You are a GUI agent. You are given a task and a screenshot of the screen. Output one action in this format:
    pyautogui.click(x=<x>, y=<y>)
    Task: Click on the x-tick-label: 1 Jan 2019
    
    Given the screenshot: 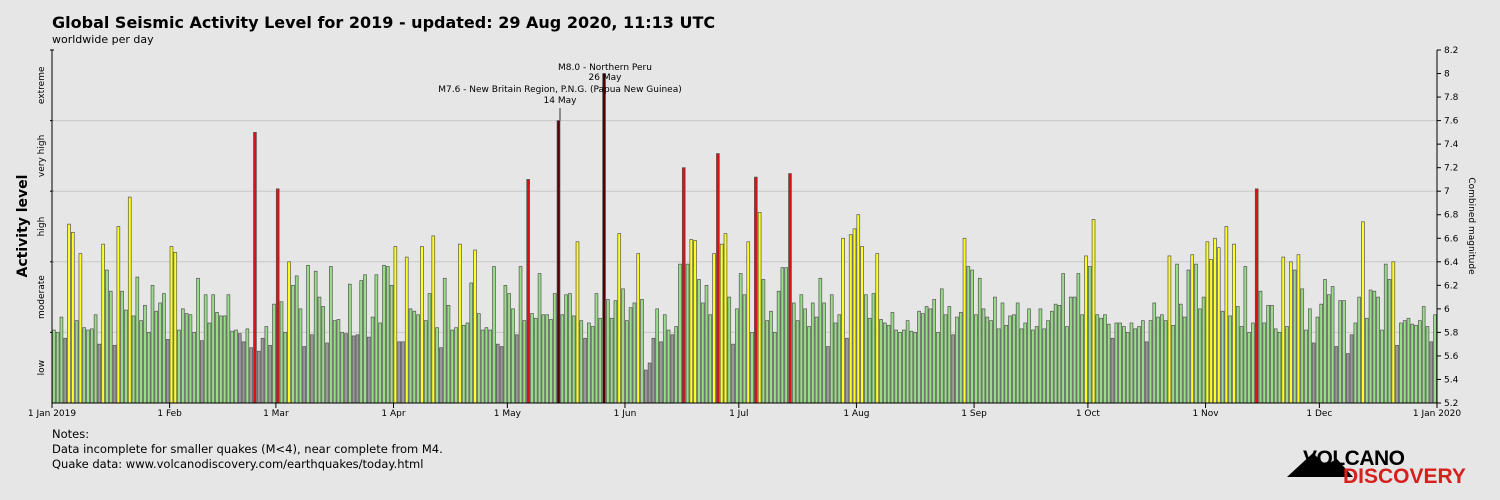 What is the action you would take?
    pyautogui.click(x=52, y=414)
    